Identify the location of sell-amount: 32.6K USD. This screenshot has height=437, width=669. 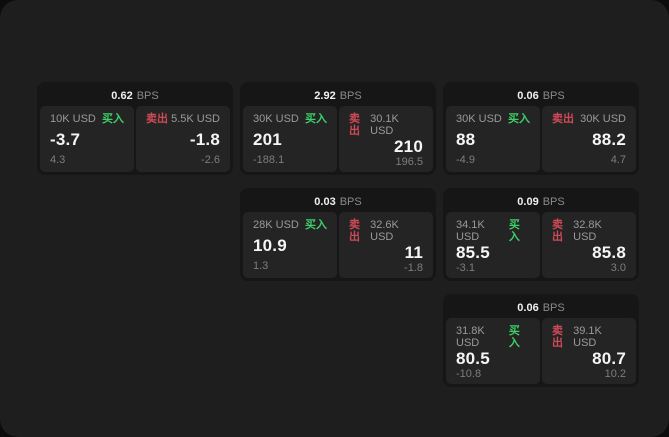
(384, 231).